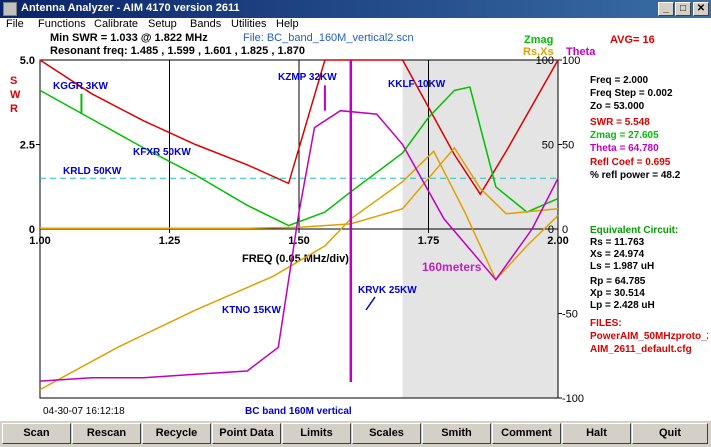  I want to click on rsxs-legend: Rs,Xs, so click(538, 52).